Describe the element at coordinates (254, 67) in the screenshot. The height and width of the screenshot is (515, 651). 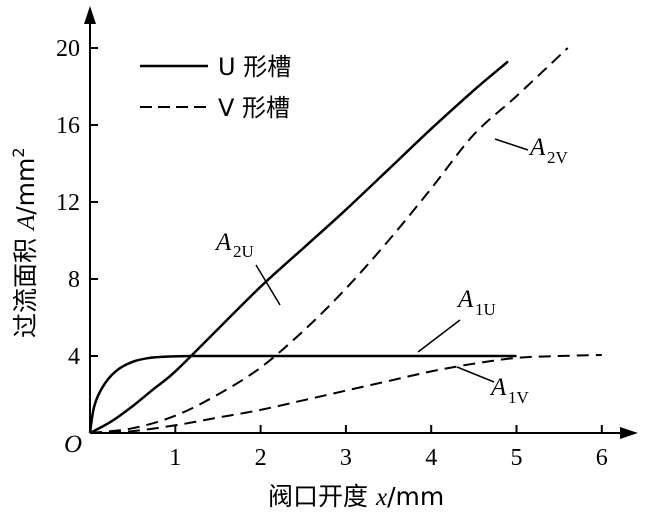
I see `legend-label-u: U 形槽` at that location.